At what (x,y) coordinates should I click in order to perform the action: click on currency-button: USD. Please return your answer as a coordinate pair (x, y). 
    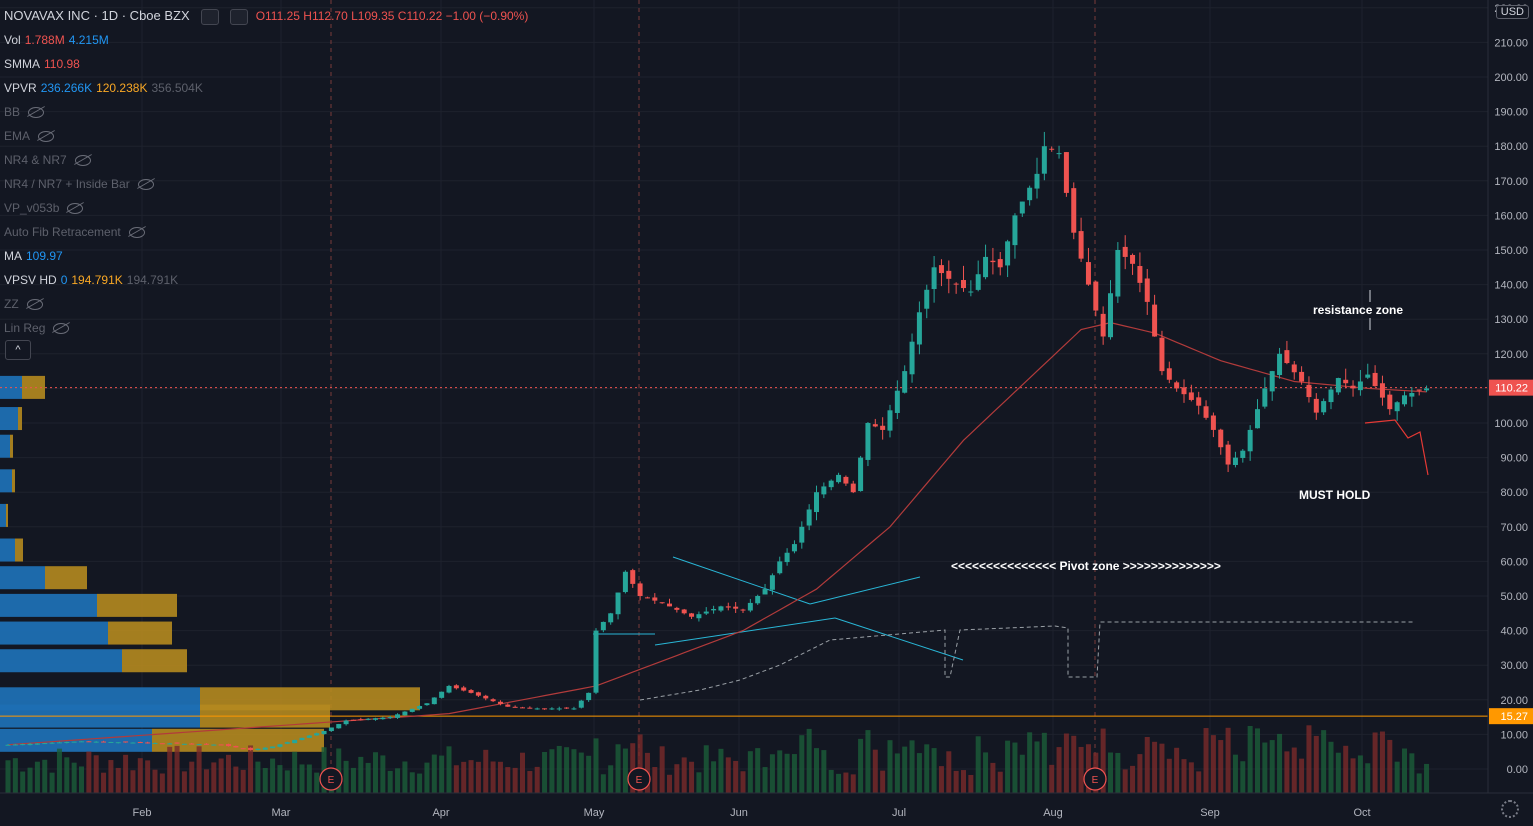
    Looking at the image, I should click on (1512, 12).